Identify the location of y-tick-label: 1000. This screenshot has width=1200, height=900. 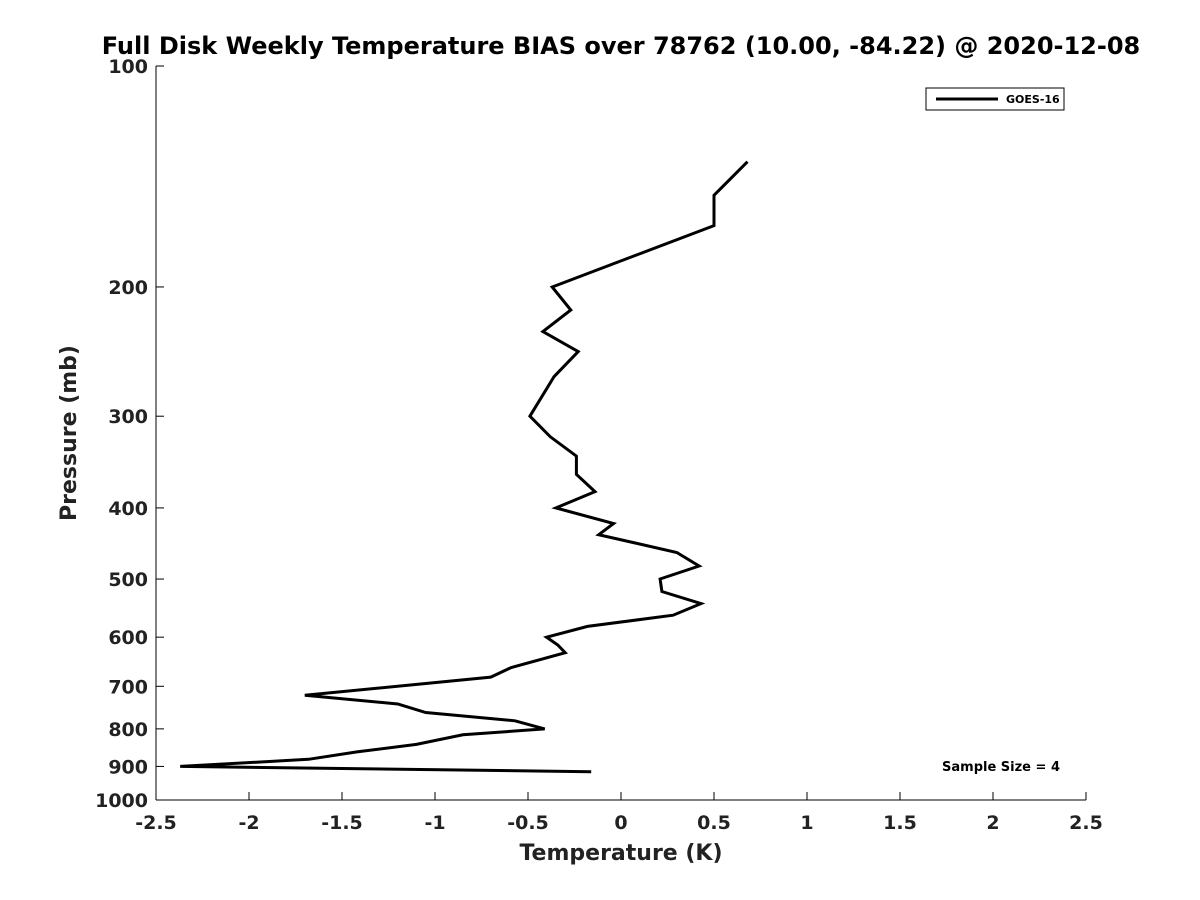
(121, 801).